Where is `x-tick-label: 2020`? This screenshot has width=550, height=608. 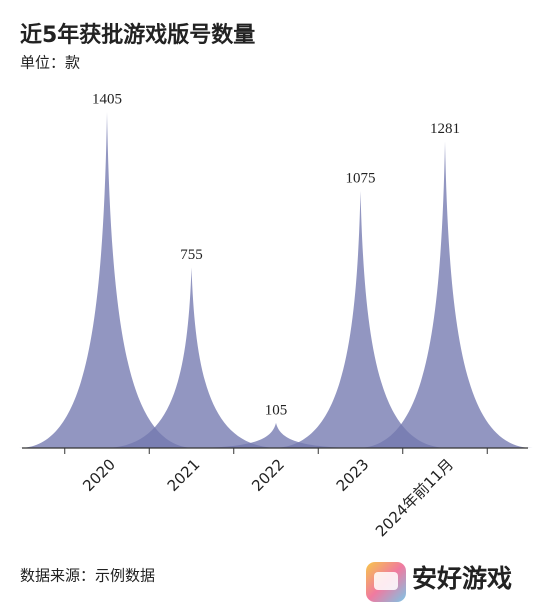 x-tick-label: 2020 is located at coordinates (99, 475).